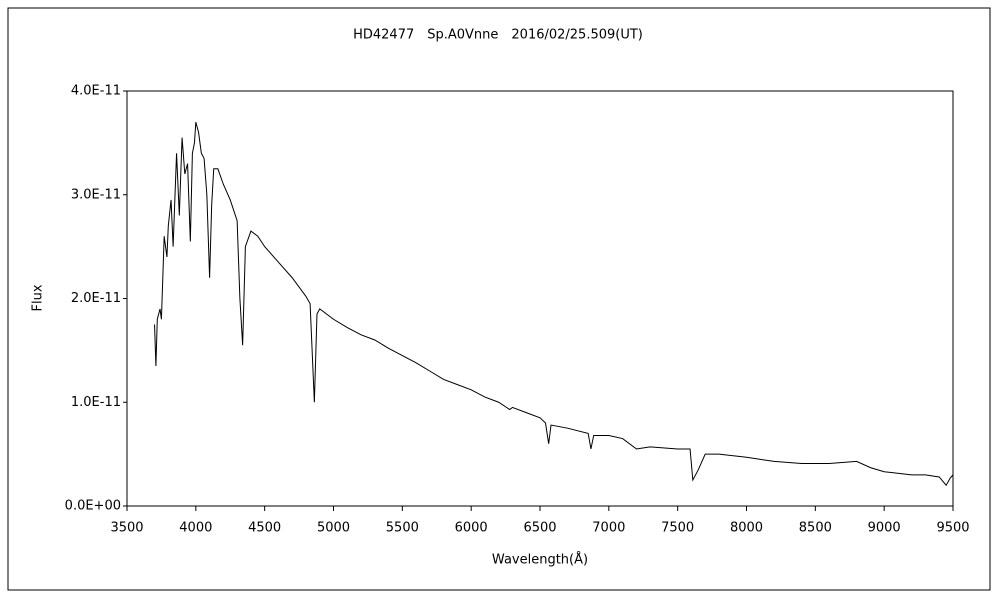  Describe the element at coordinates (539, 528) in the screenshot. I see `x-tick-label: 6500` at that location.